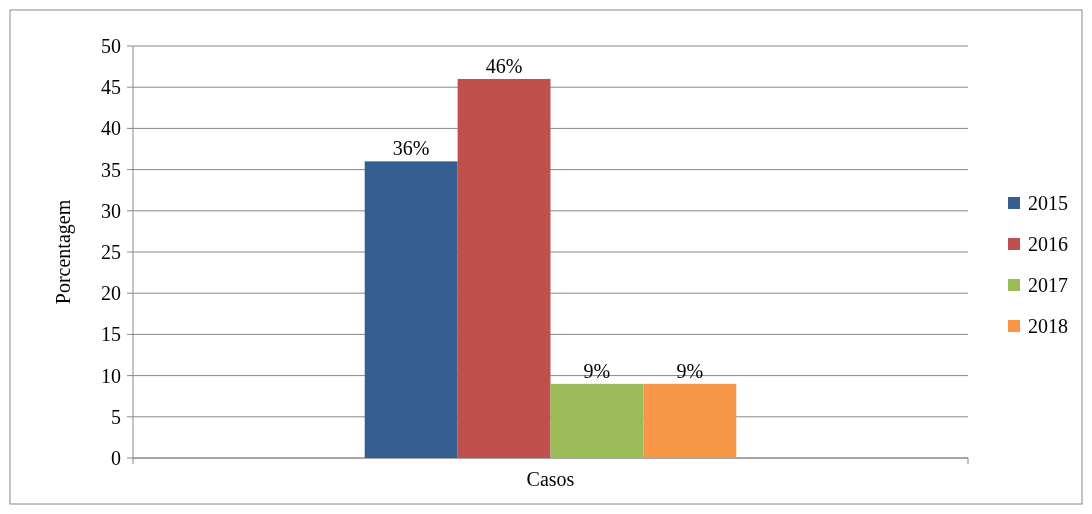 The image size is (1092, 514). What do you see at coordinates (116, 458) in the screenshot?
I see `y-tick-label: 0` at bounding box center [116, 458].